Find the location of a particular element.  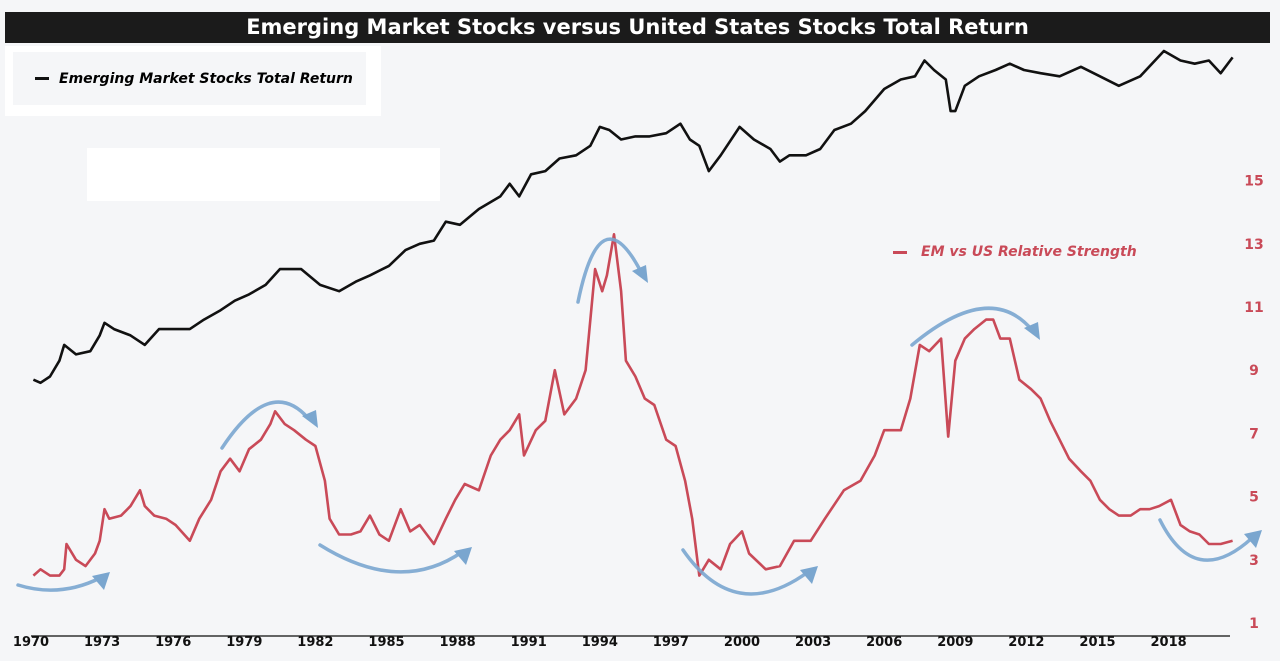

x-tick-label: 1985 is located at coordinates (386, 642).